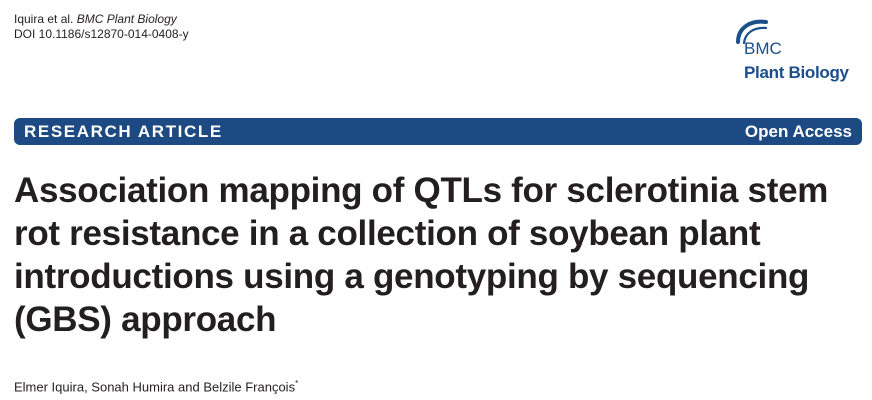 The image size is (872, 400). What do you see at coordinates (798, 52) in the screenshot?
I see `journal-logo: BMC Plant Biology` at bounding box center [798, 52].